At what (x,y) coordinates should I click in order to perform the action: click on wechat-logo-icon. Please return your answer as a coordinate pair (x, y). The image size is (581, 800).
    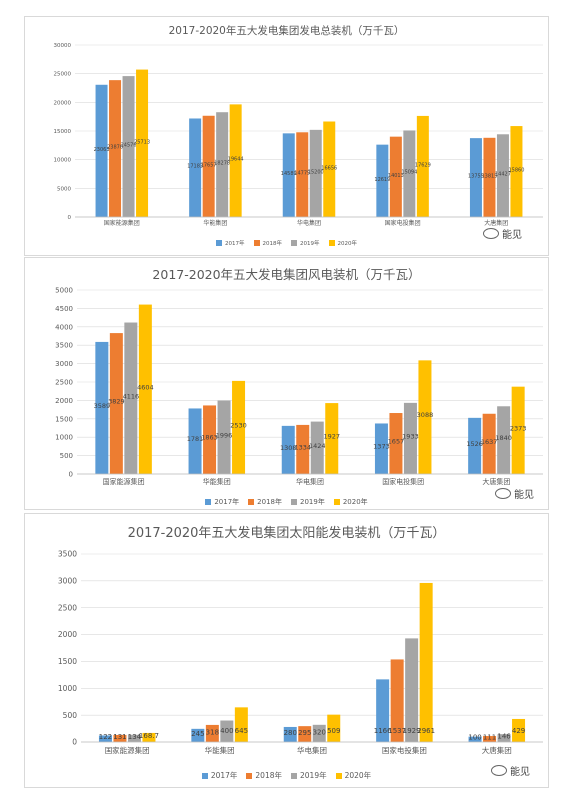
    Looking at the image, I should click on (491, 233).